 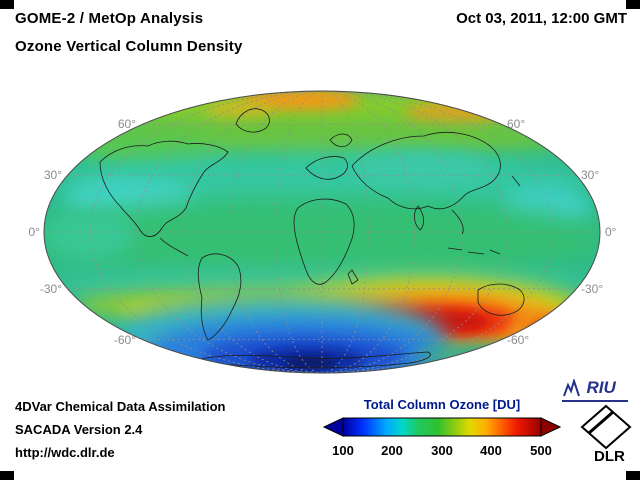 I want to click on corner-mark-bottom-left, so click(x=7, y=475).